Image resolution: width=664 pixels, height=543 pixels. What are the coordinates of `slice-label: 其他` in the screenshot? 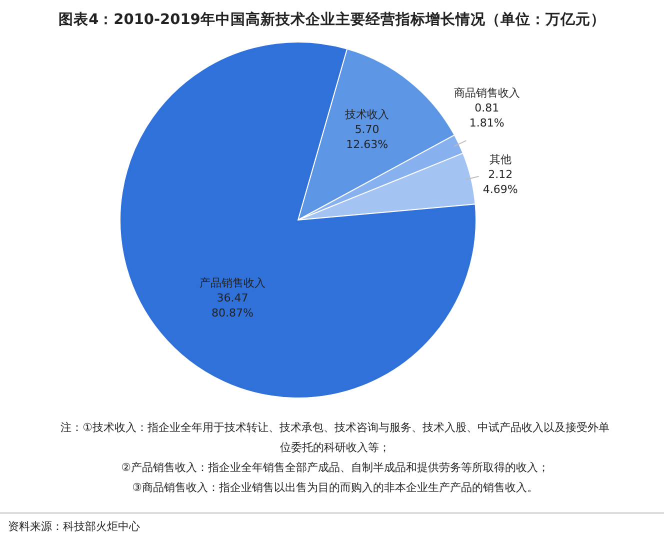 It's located at (500, 159).